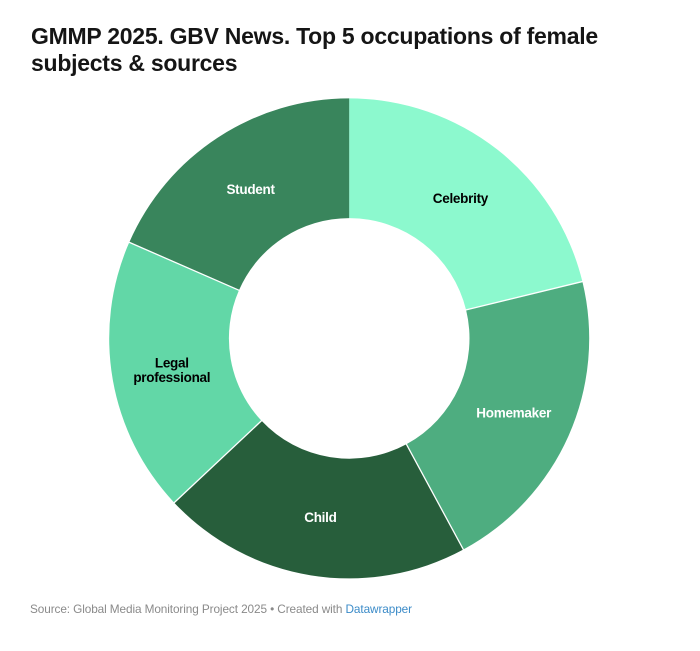 The height and width of the screenshot is (651, 700). I want to click on svg-text: Student, so click(250, 189).